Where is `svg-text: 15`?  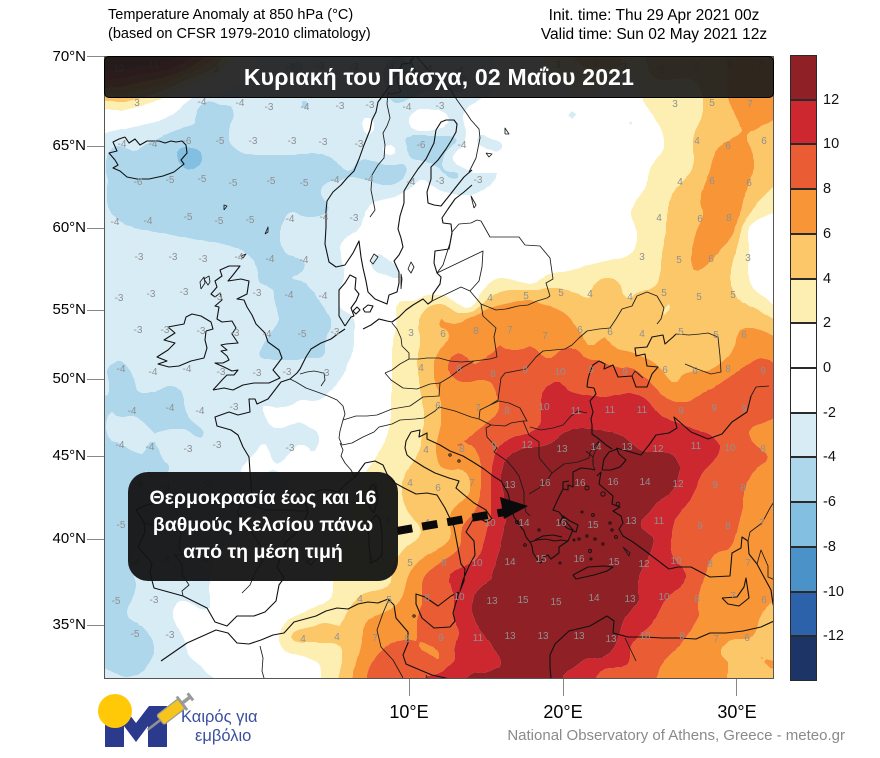
svg-text: 15 is located at coordinates (523, 600).